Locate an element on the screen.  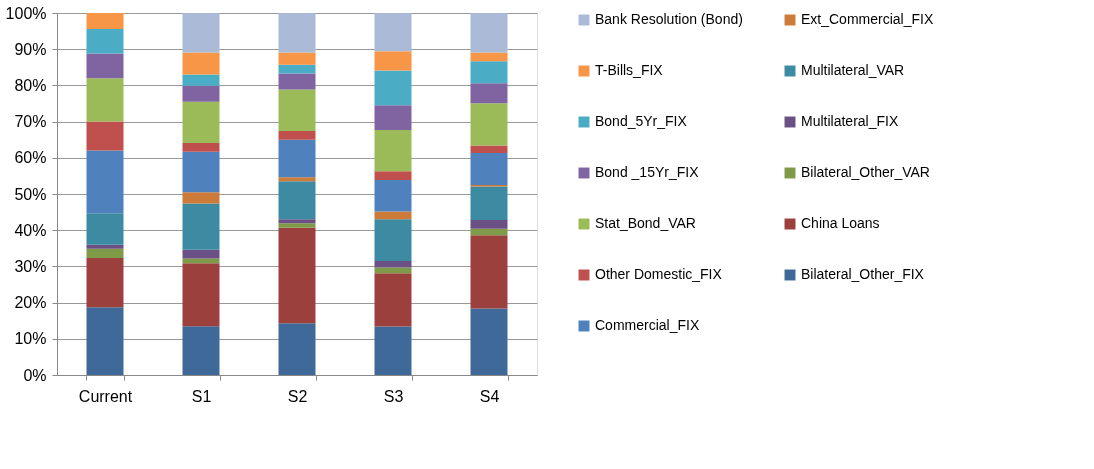
legend-label: China Loans is located at coordinates (840, 223).